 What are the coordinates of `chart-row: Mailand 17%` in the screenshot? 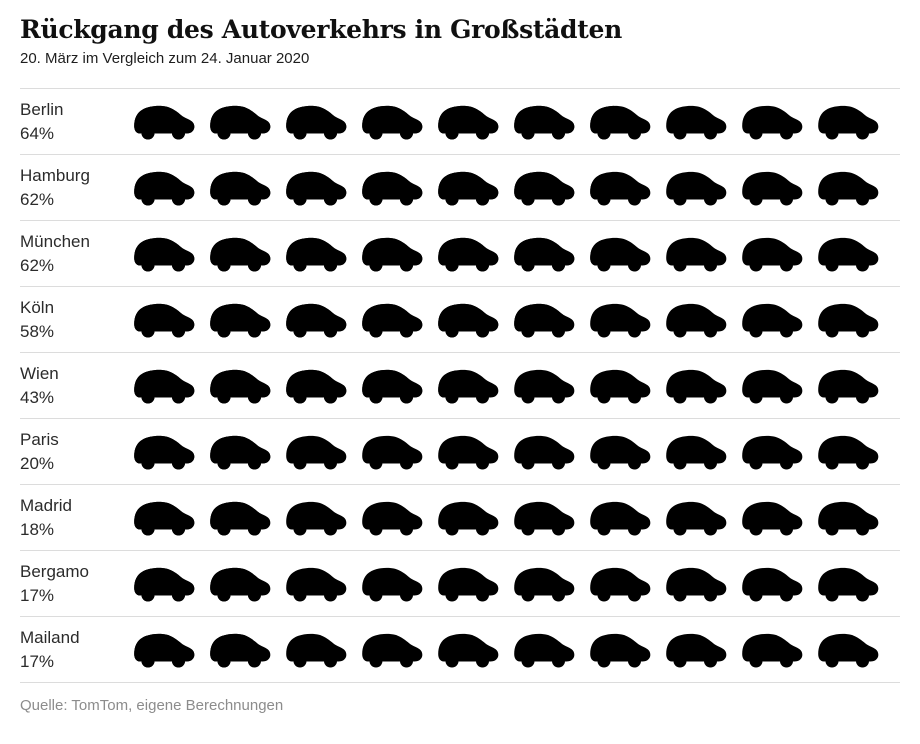 It's located at (460, 648).